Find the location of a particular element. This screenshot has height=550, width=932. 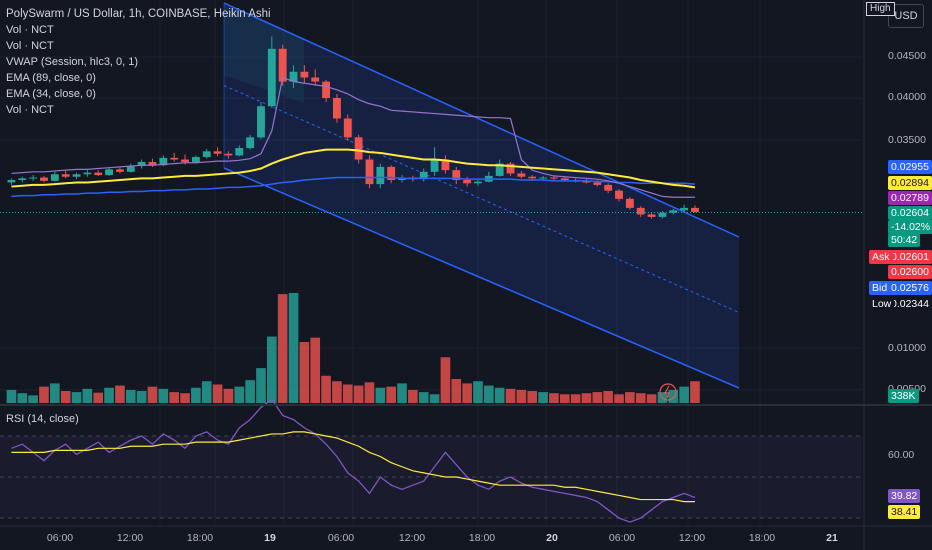

indicator-vol-3: Vol · NCT is located at coordinates (30, 110).